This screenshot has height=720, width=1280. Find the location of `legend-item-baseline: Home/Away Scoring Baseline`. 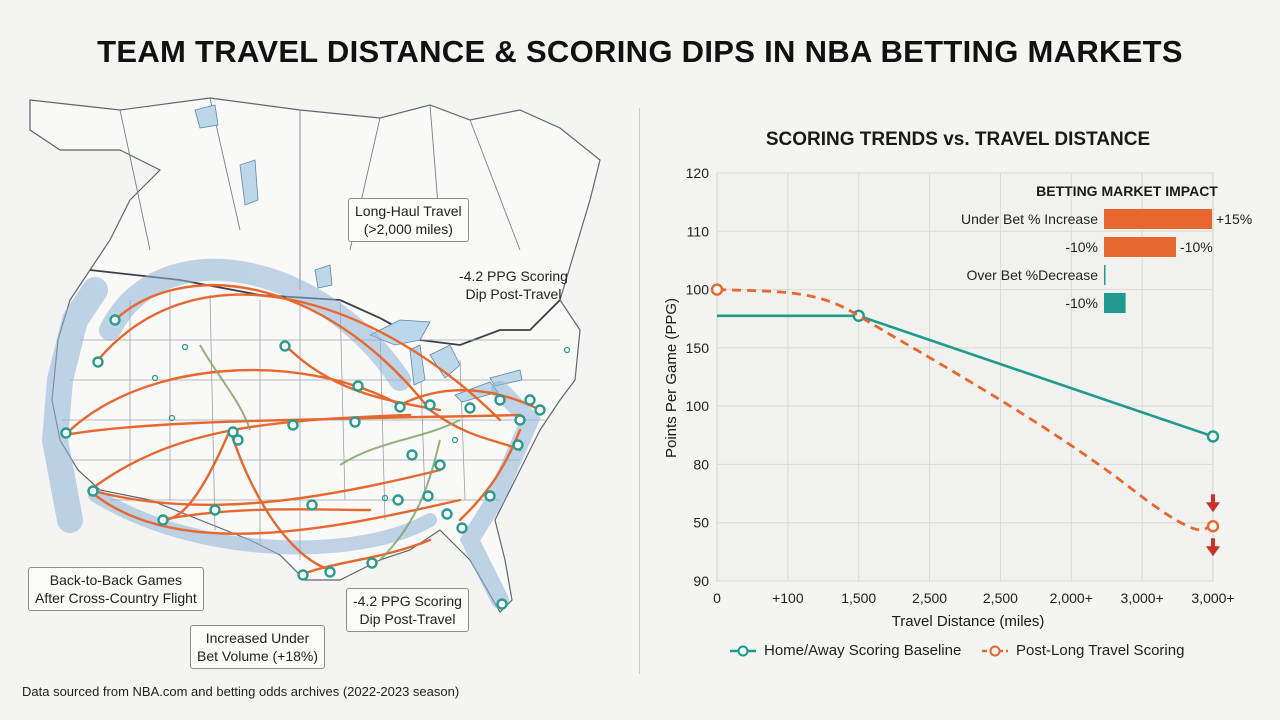

legend-item-baseline: Home/Away Scoring Baseline is located at coordinates (844, 650).